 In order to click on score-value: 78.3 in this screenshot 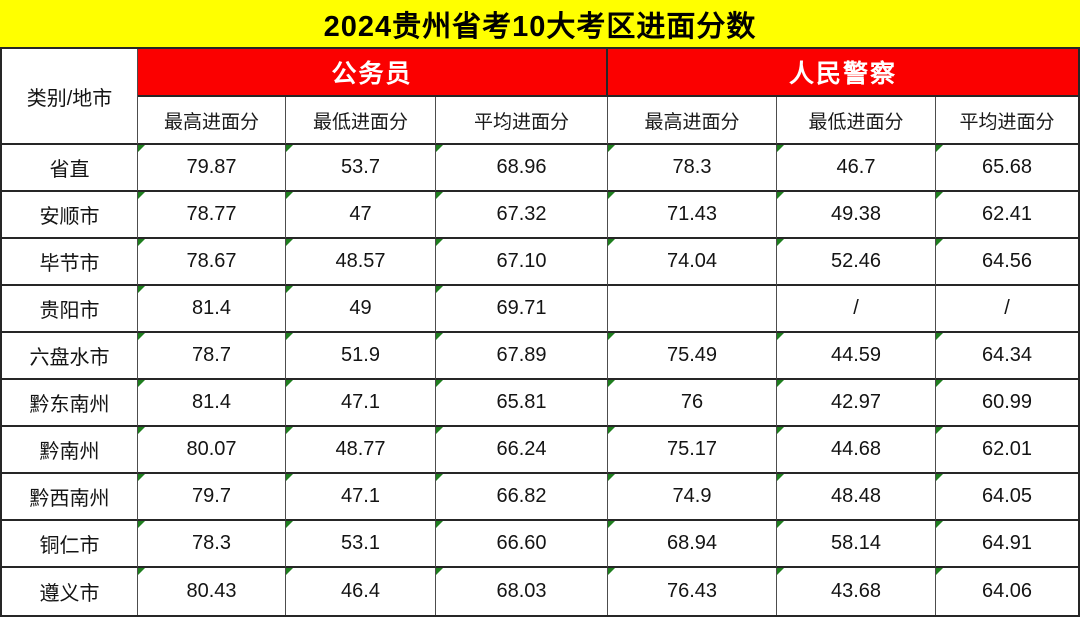, I will do `click(211, 543)`.